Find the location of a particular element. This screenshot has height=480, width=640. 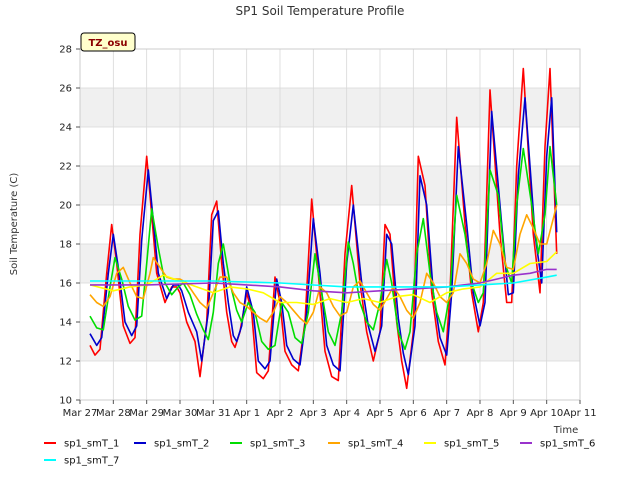

x-tick-label: Apr 7 is located at coordinates (446, 413).